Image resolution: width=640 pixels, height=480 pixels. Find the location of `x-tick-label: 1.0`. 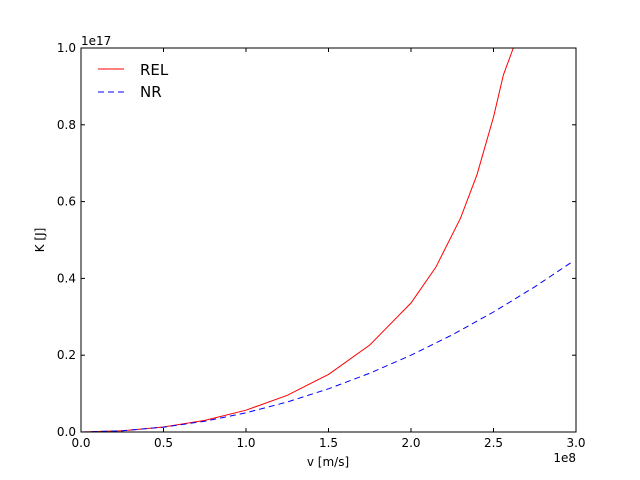

x-tick-label: 1.0 is located at coordinates (245, 443).